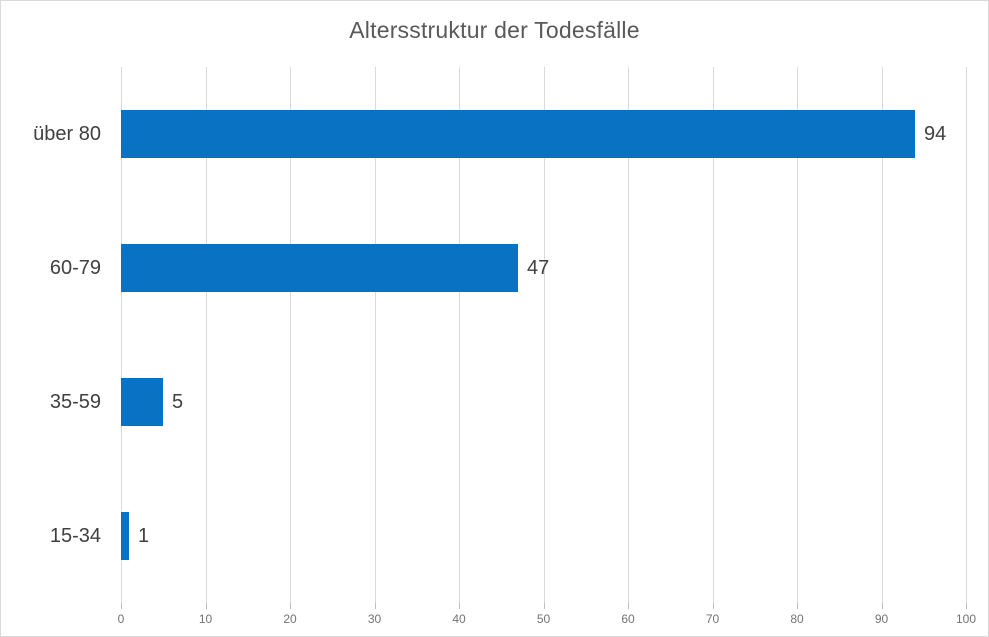 The image size is (989, 637). I want to click on x-axis-tick-label: 100, so click(966, 619).